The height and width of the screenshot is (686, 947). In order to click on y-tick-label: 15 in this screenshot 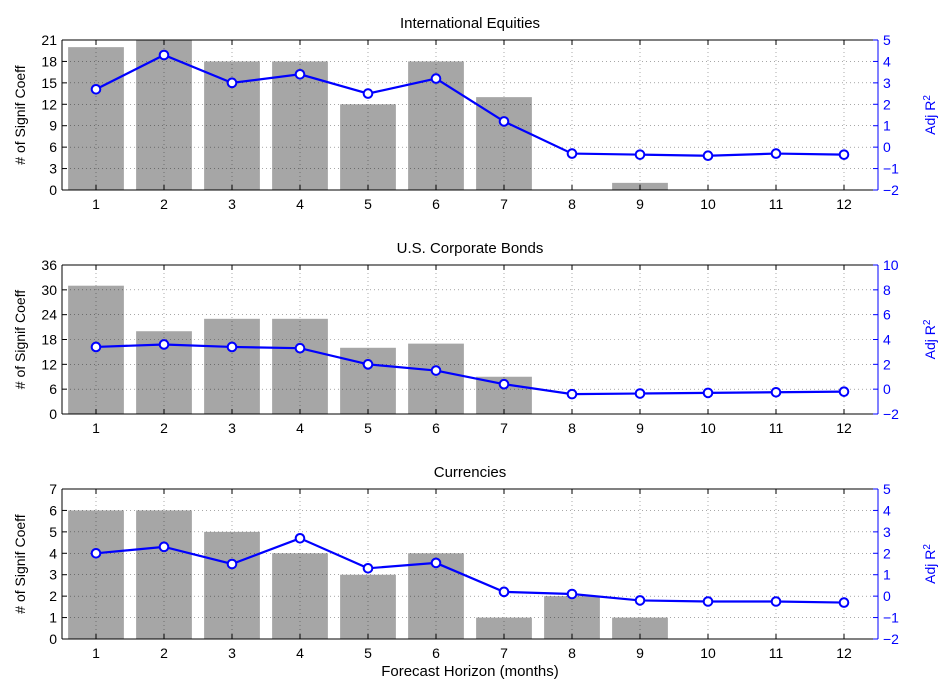, I will do `click(49, 83)`.